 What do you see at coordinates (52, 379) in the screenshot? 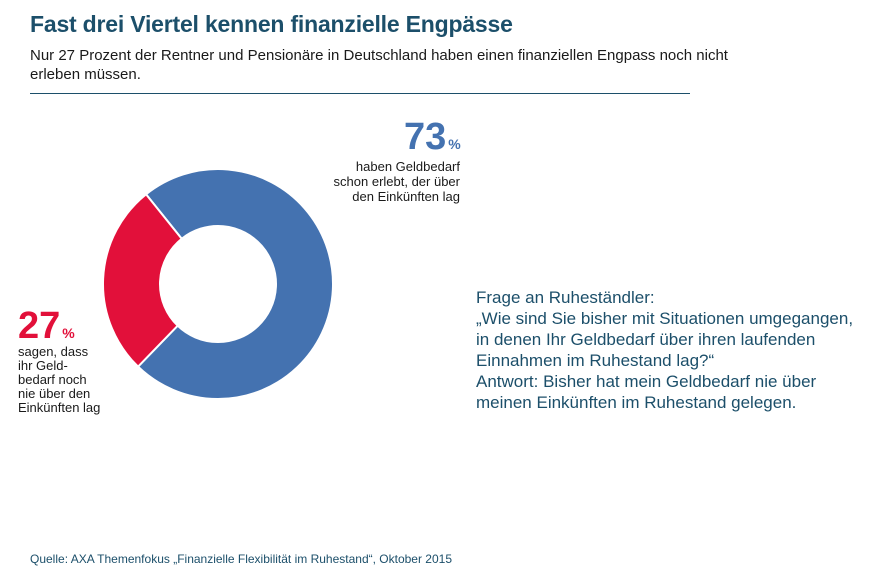
I see `desc-27-line-3: bedarf noch` at bounding box center [52, 379].